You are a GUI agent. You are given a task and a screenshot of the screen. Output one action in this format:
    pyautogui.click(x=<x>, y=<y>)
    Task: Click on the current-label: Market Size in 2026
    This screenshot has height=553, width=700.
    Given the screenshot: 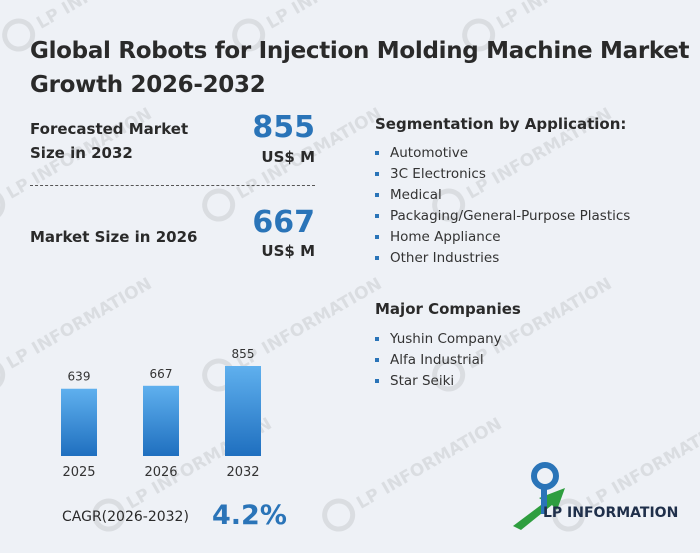 What is the action you would take?
    pyautogui.click(x=114, y=237)
    